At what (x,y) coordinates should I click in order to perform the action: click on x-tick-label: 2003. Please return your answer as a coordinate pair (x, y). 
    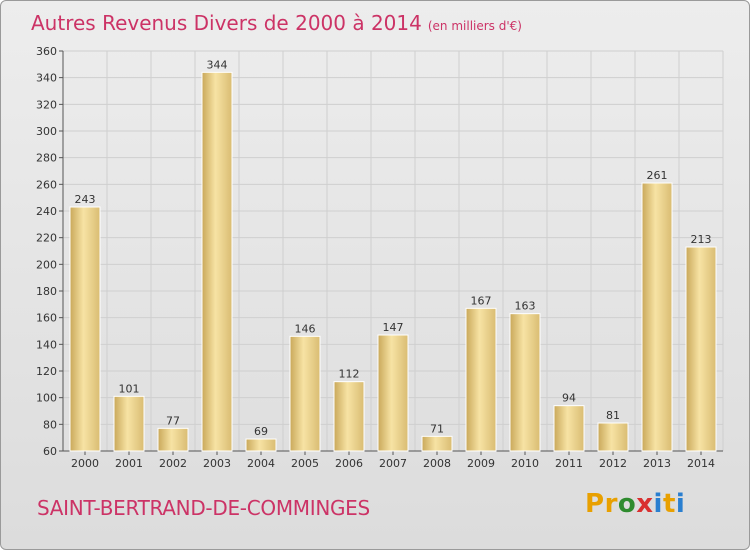
    Looking at the image, I should click on (217, 463).